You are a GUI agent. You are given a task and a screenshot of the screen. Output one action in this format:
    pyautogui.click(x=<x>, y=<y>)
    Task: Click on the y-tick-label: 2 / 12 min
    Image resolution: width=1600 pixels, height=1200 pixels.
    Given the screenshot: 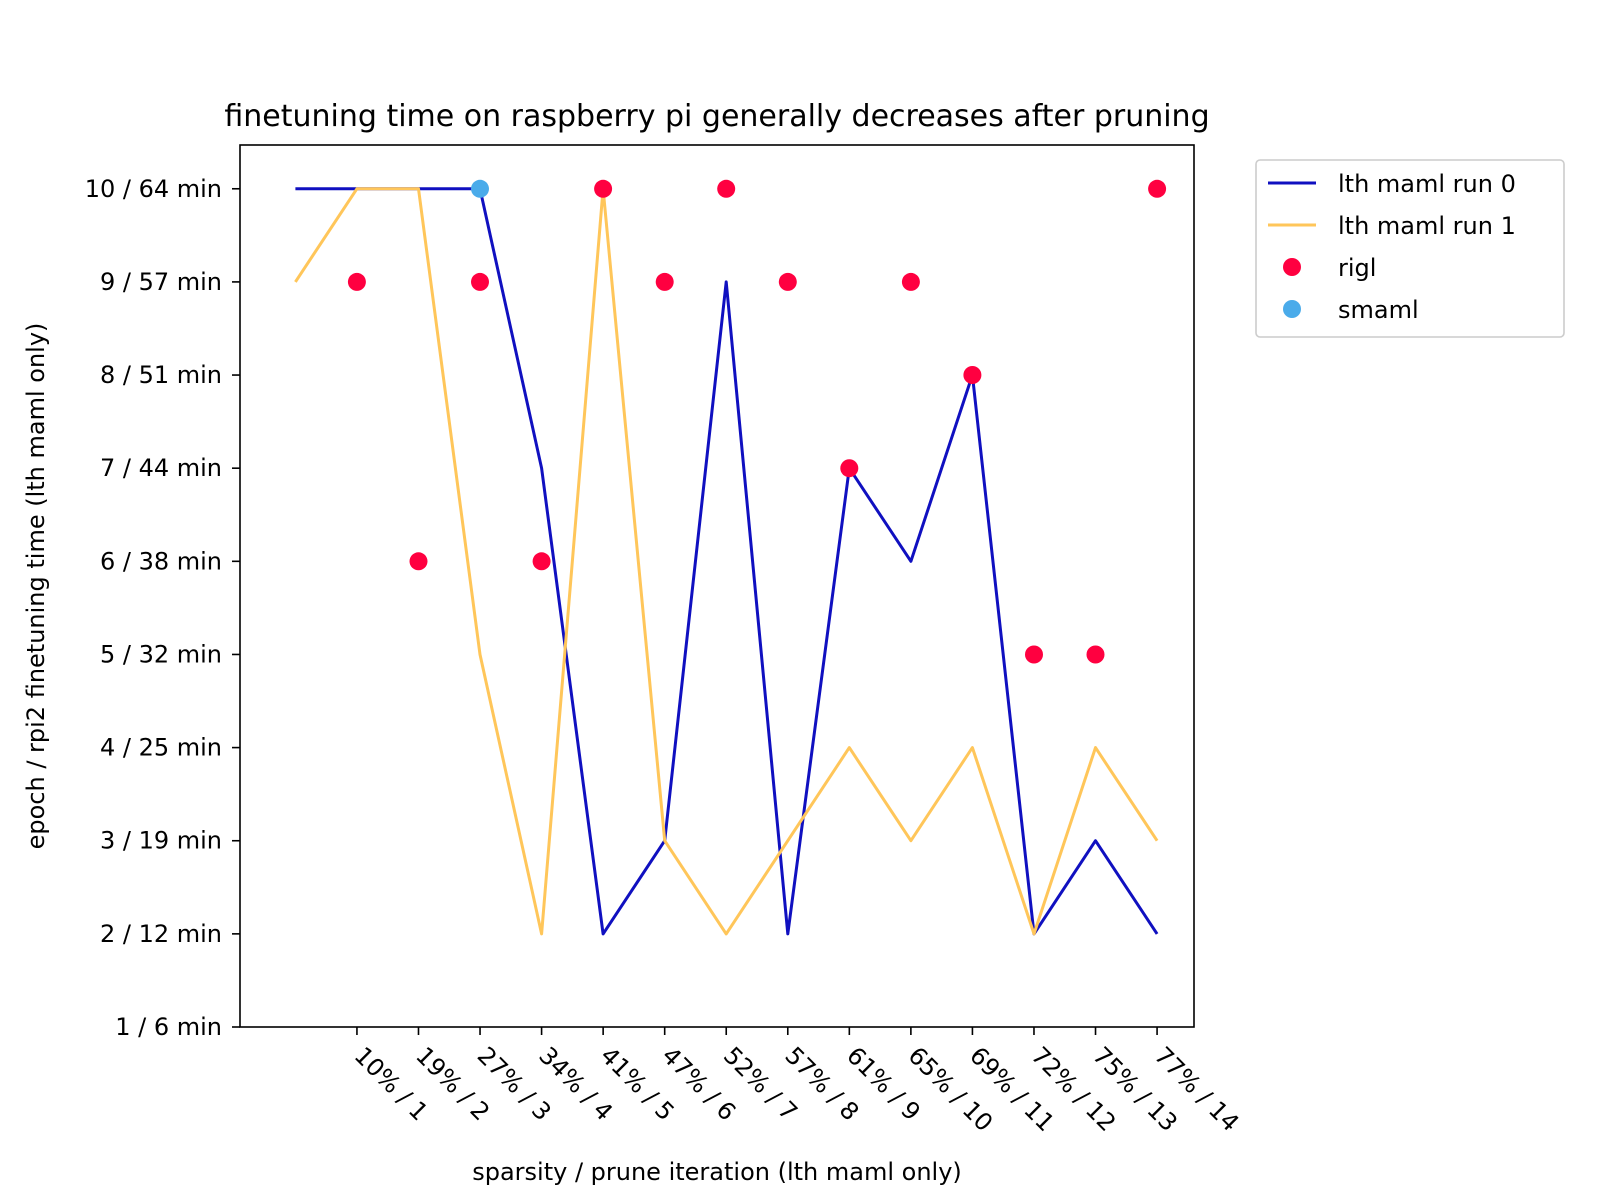 What is the action you would take?
    pyautogui.click(x=161, y=934)
    